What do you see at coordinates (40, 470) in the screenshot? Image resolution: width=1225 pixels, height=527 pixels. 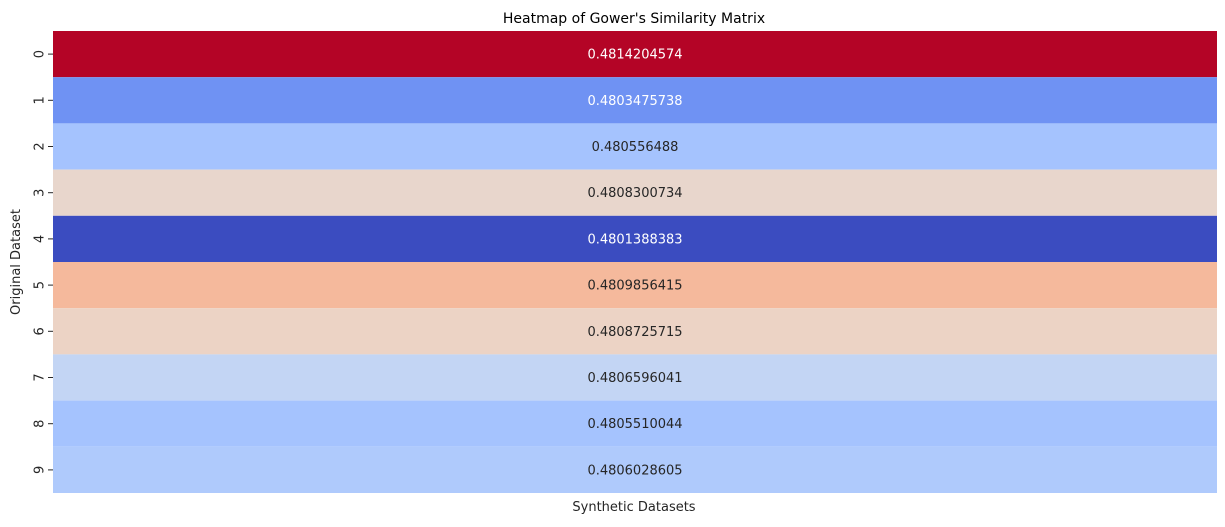 I see `y-tick-label-9: 9` at bounding box center [40, 470].